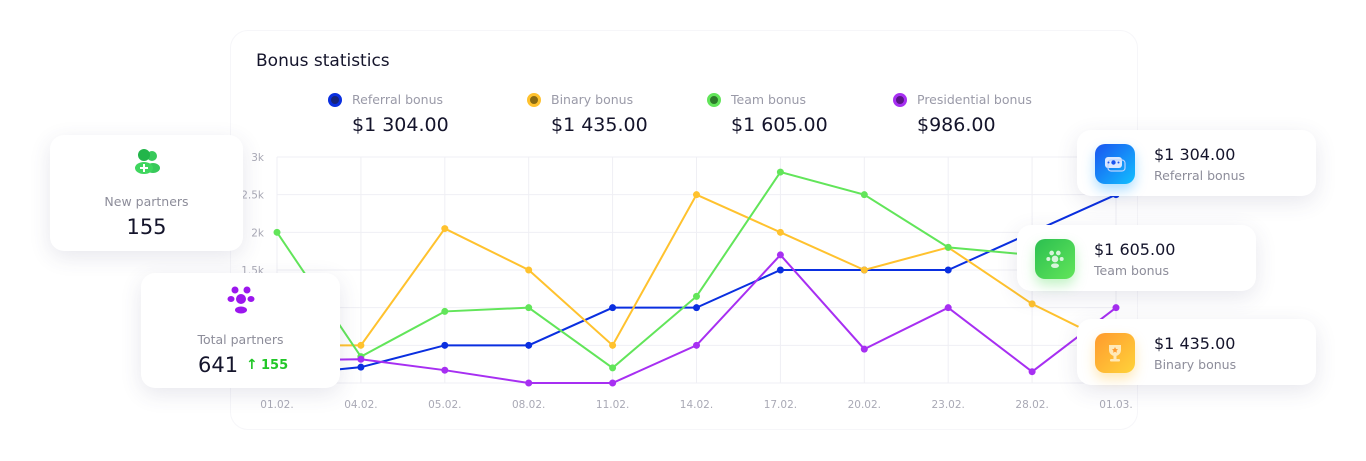 The width and height of the screenshot is (1366, 461). Describe the element at coordinates (864, 405) in the screenshot. I see `x-tick-label: 20.02.` at that location.